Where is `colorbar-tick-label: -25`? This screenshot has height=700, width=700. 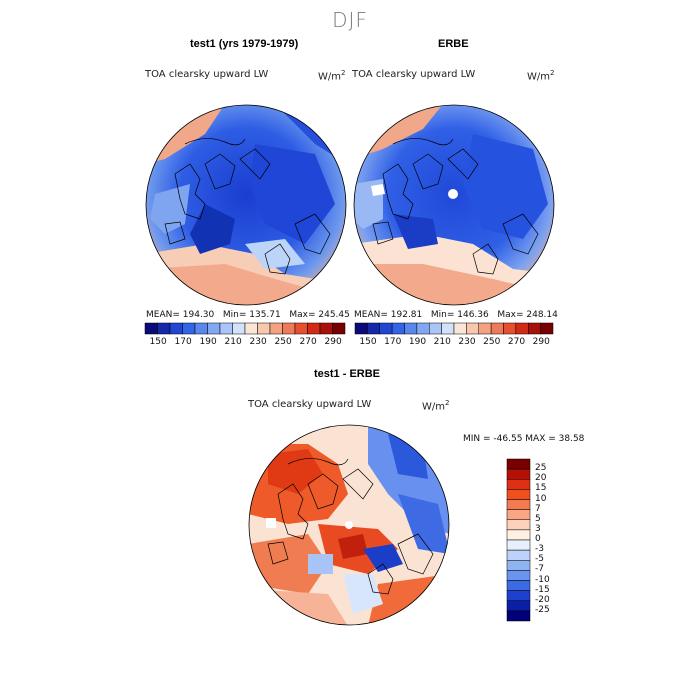
colorbar-tick-label: -25 is located at coordinates (542, 609).